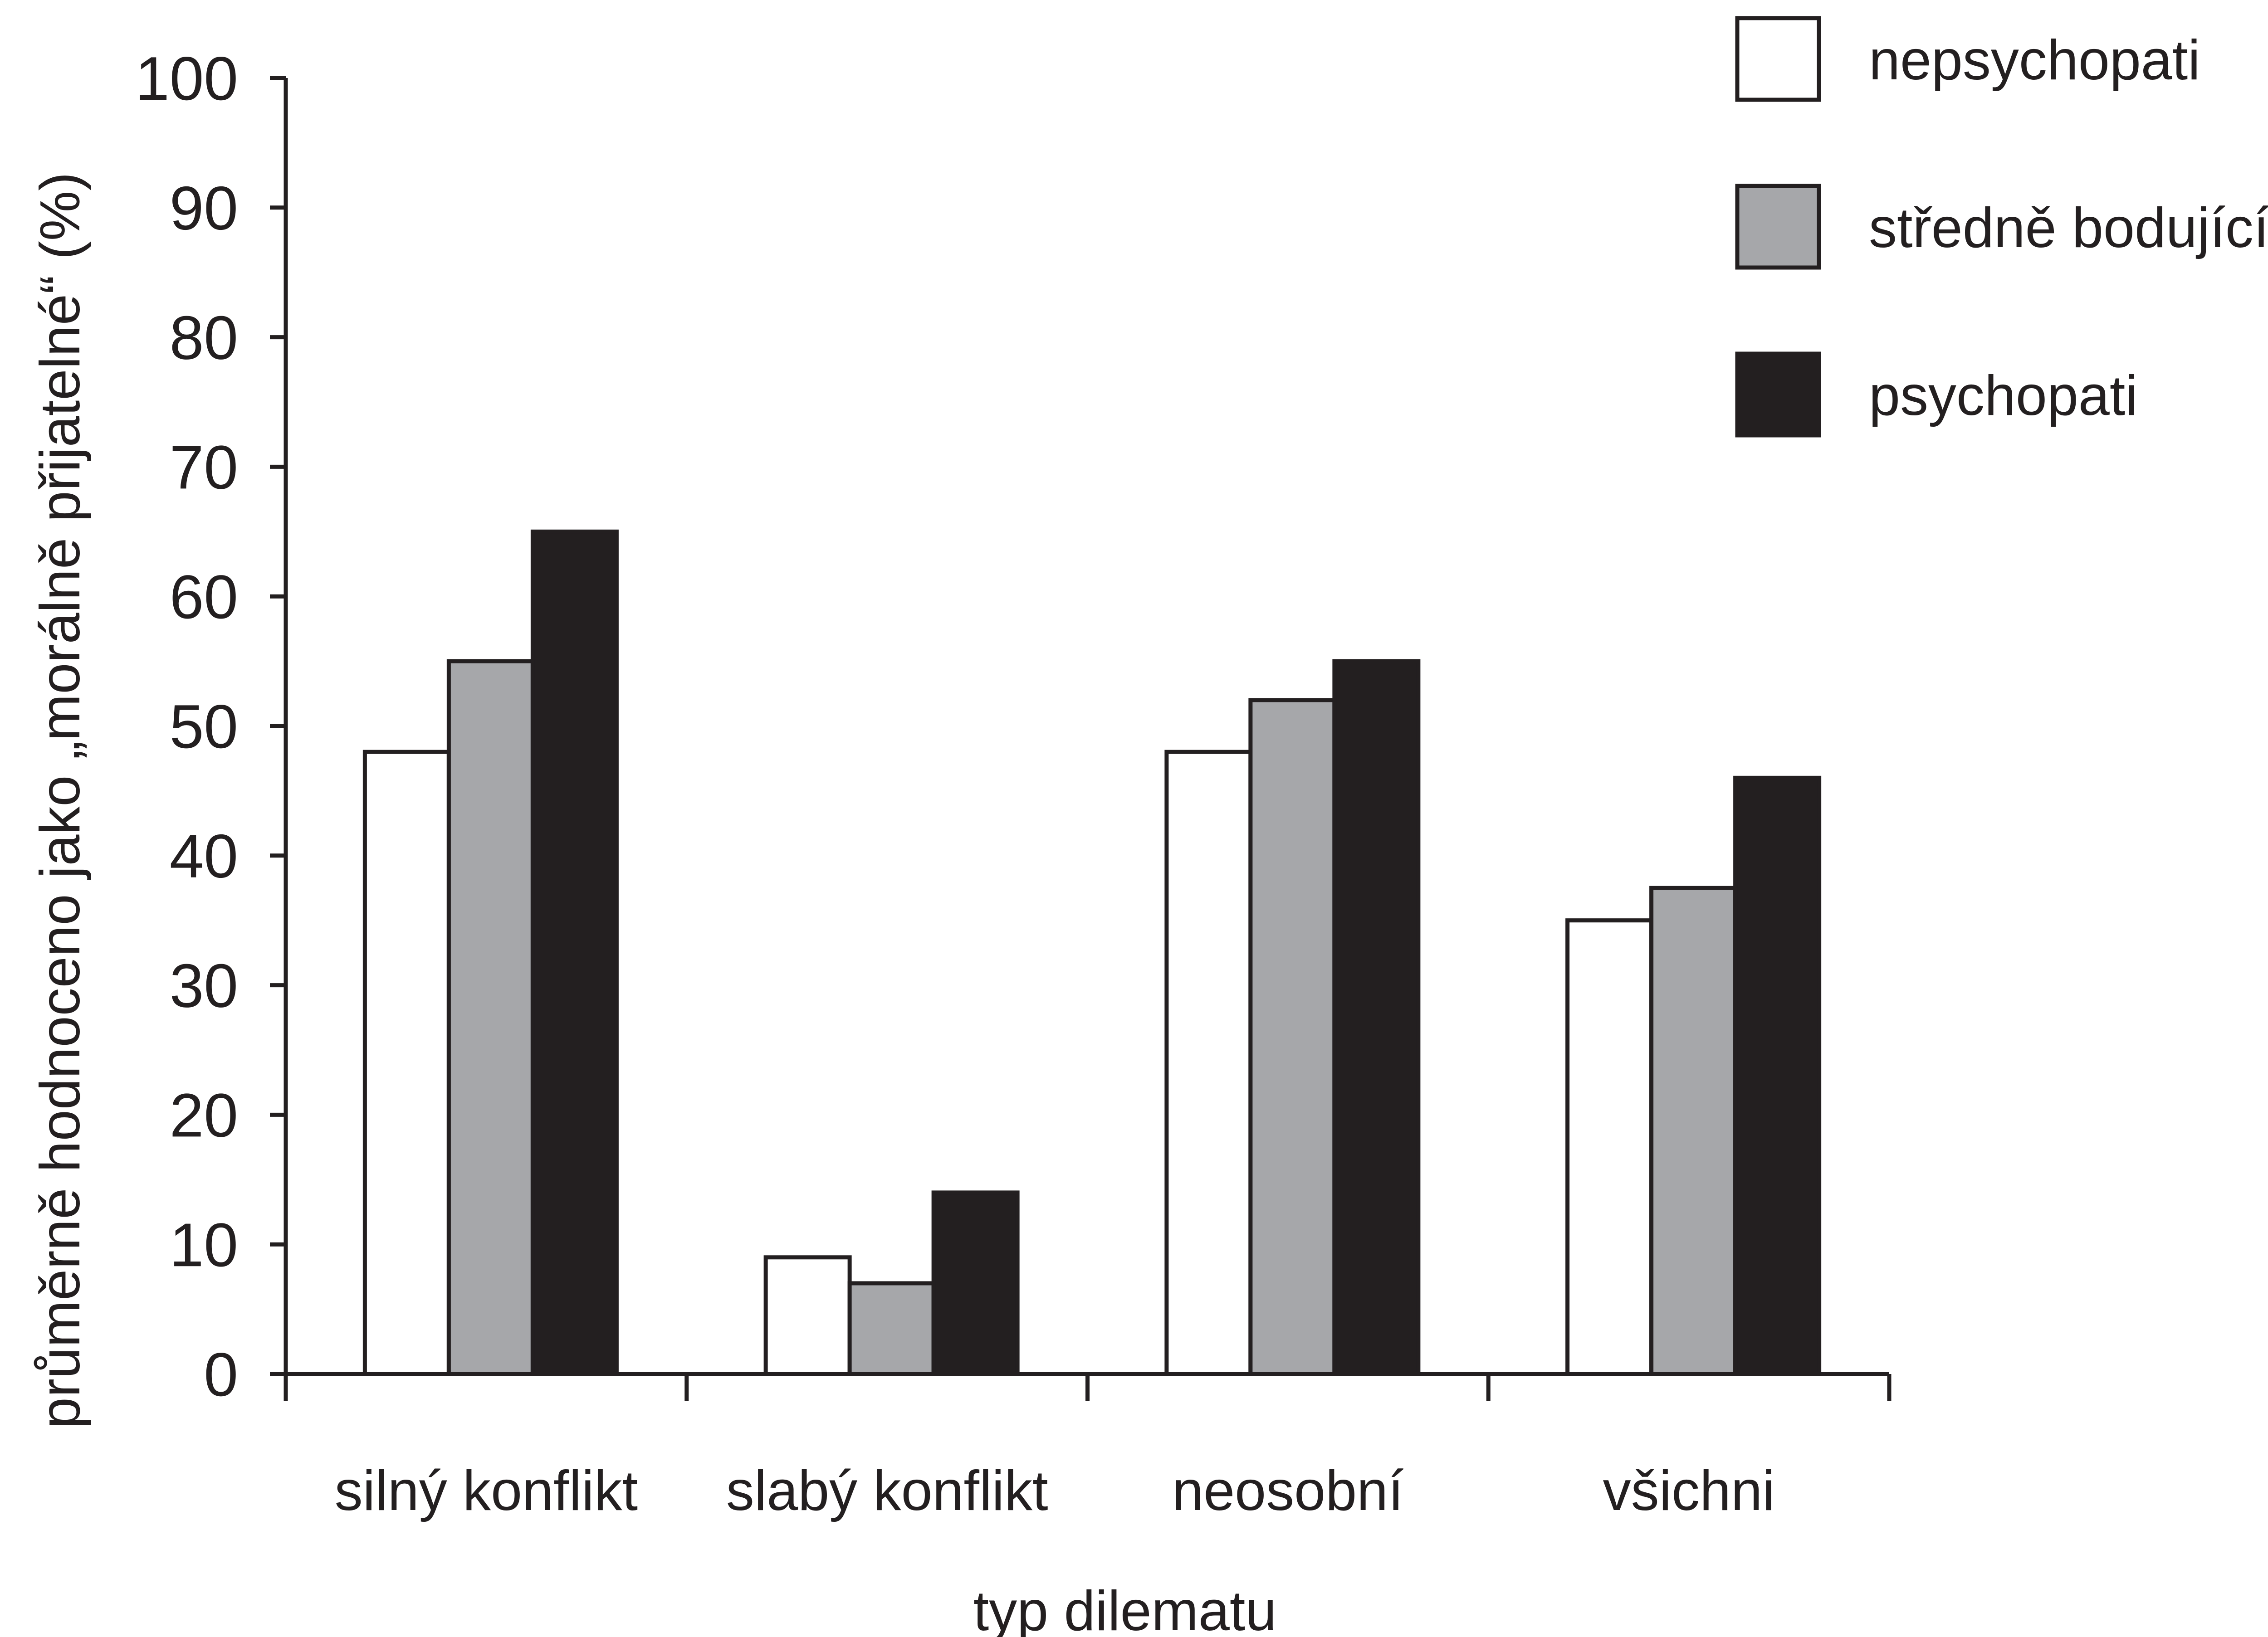 Image resolution: width=2268 pixels, height=1637 pixels. I want to click on y-tick-label: 50, so click(204, 726).